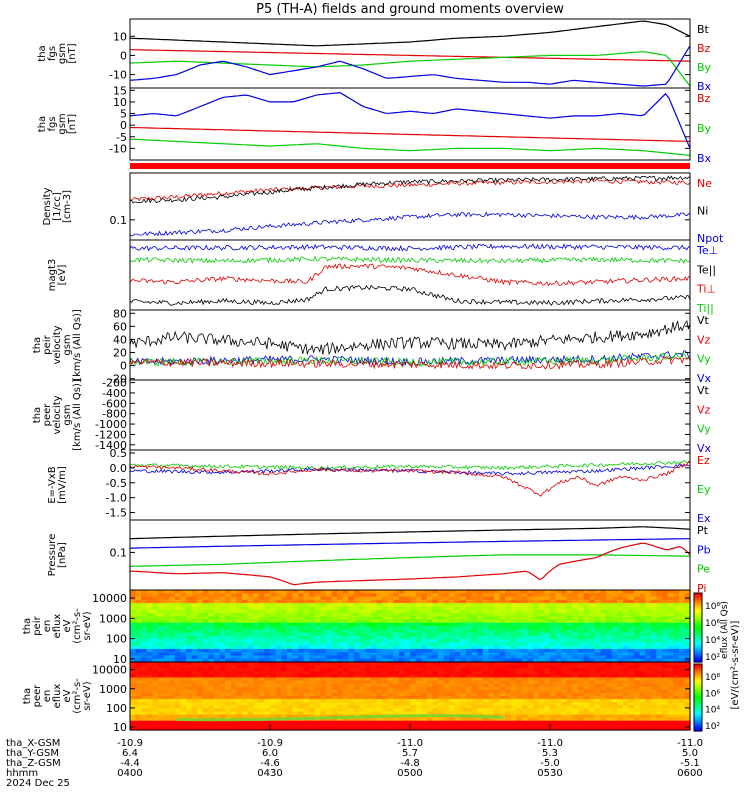 The image size is (750, 800). What do you see at coordinates (32, 753) in the screenshot?
I see `x-row-label: tha_Y-GSM` at bounding box center [32, 753].